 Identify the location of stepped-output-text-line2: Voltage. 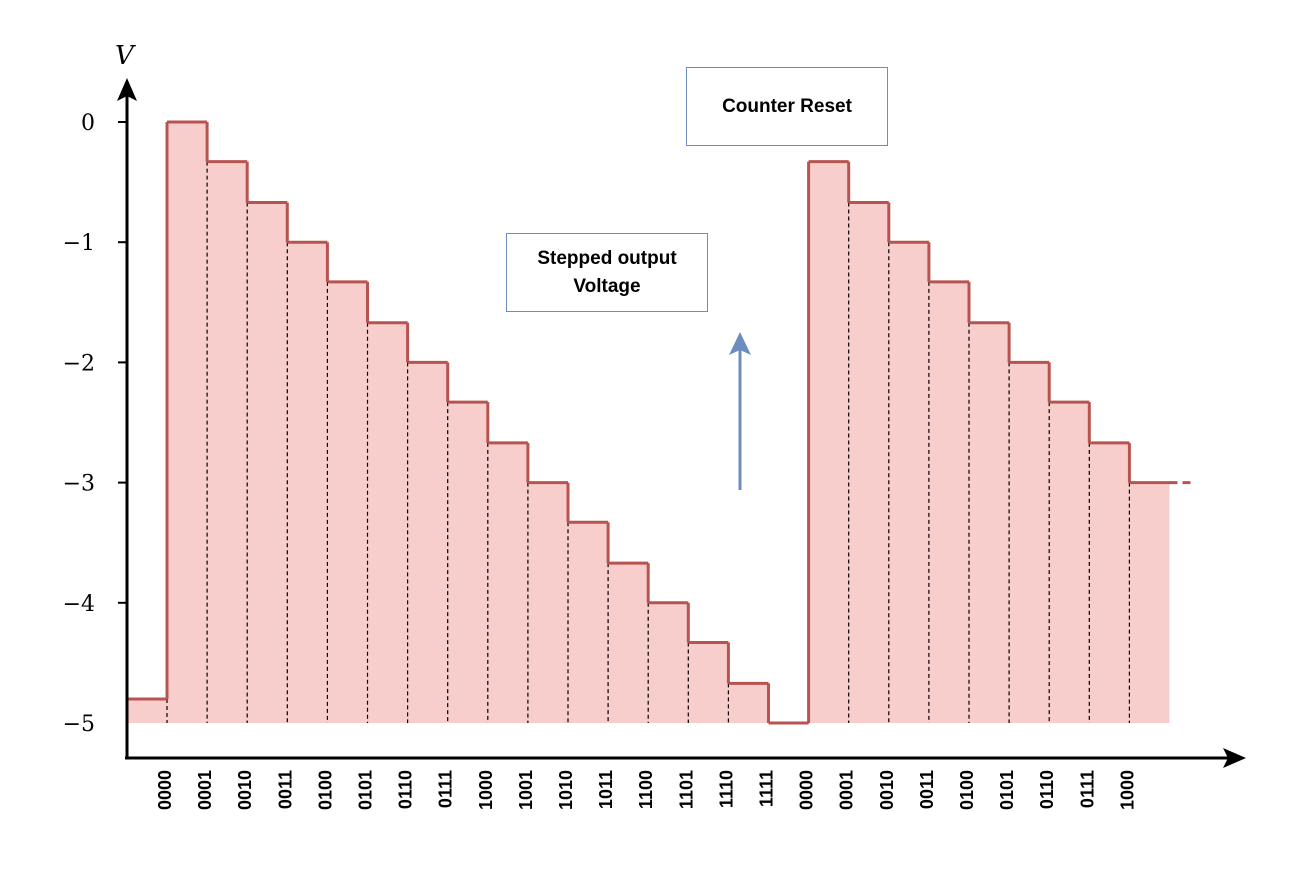
(607, 286).